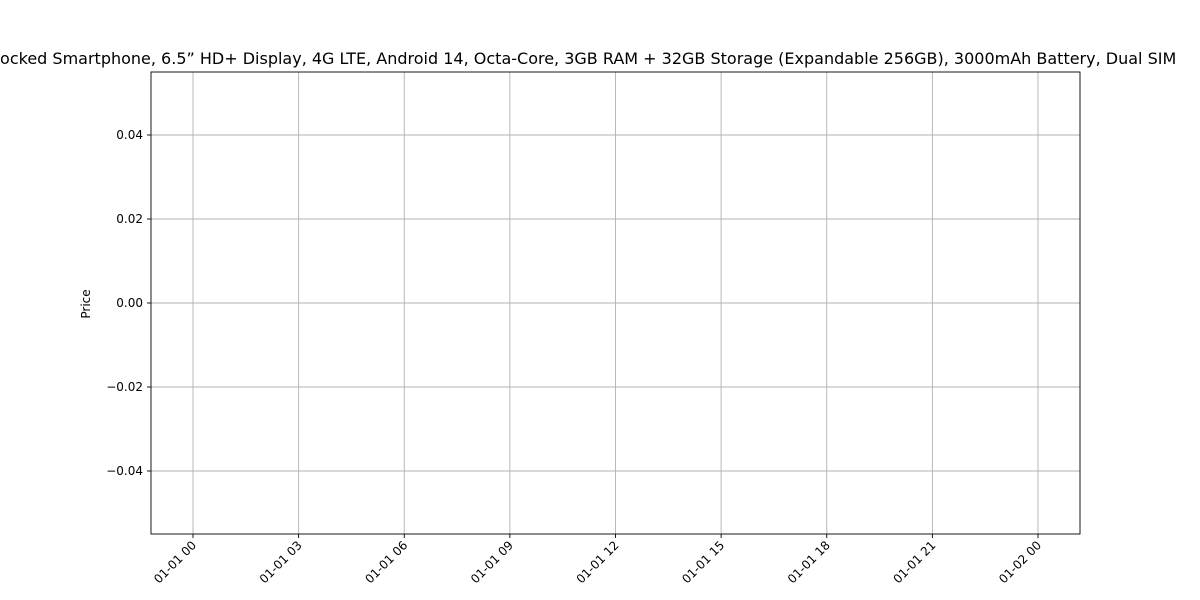 The height and width of the screenshot is (600, 1200). I want to click on y-tick-label: 0.04, so click(129, 135).